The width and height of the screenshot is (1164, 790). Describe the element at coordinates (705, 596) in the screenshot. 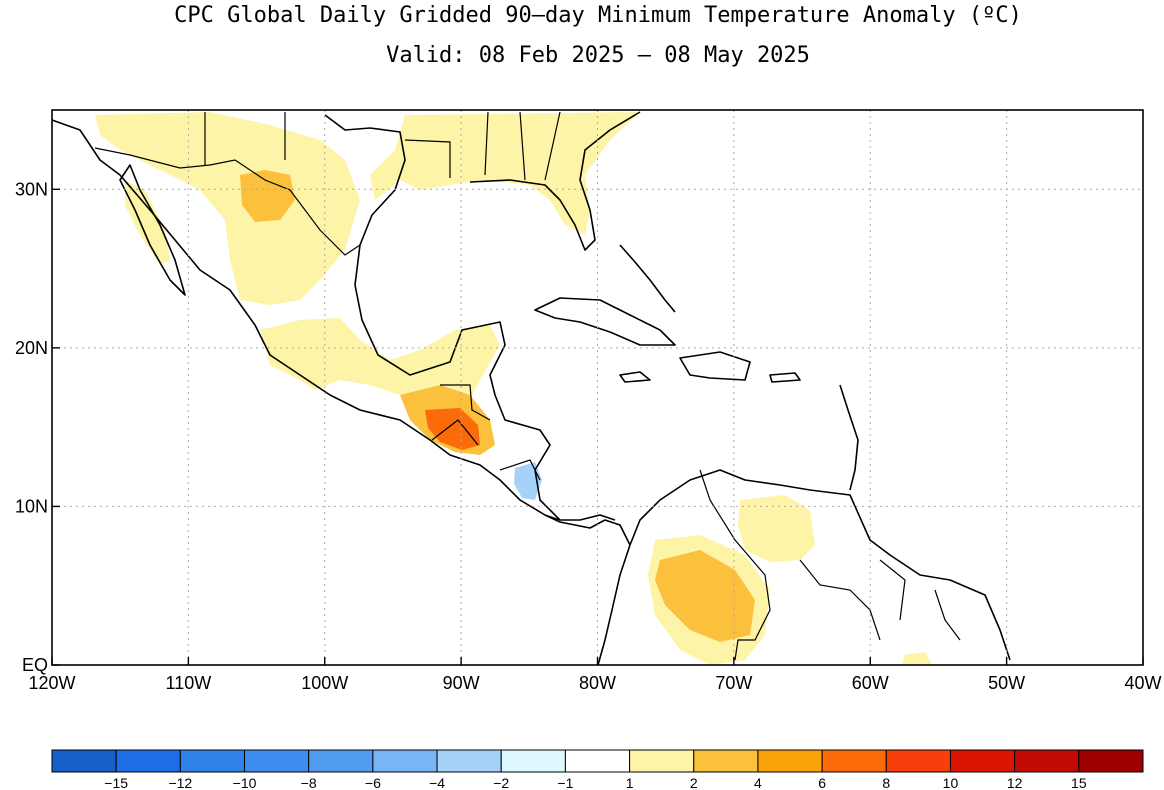

I see `anomaly-area-colombia-warm` at that location.